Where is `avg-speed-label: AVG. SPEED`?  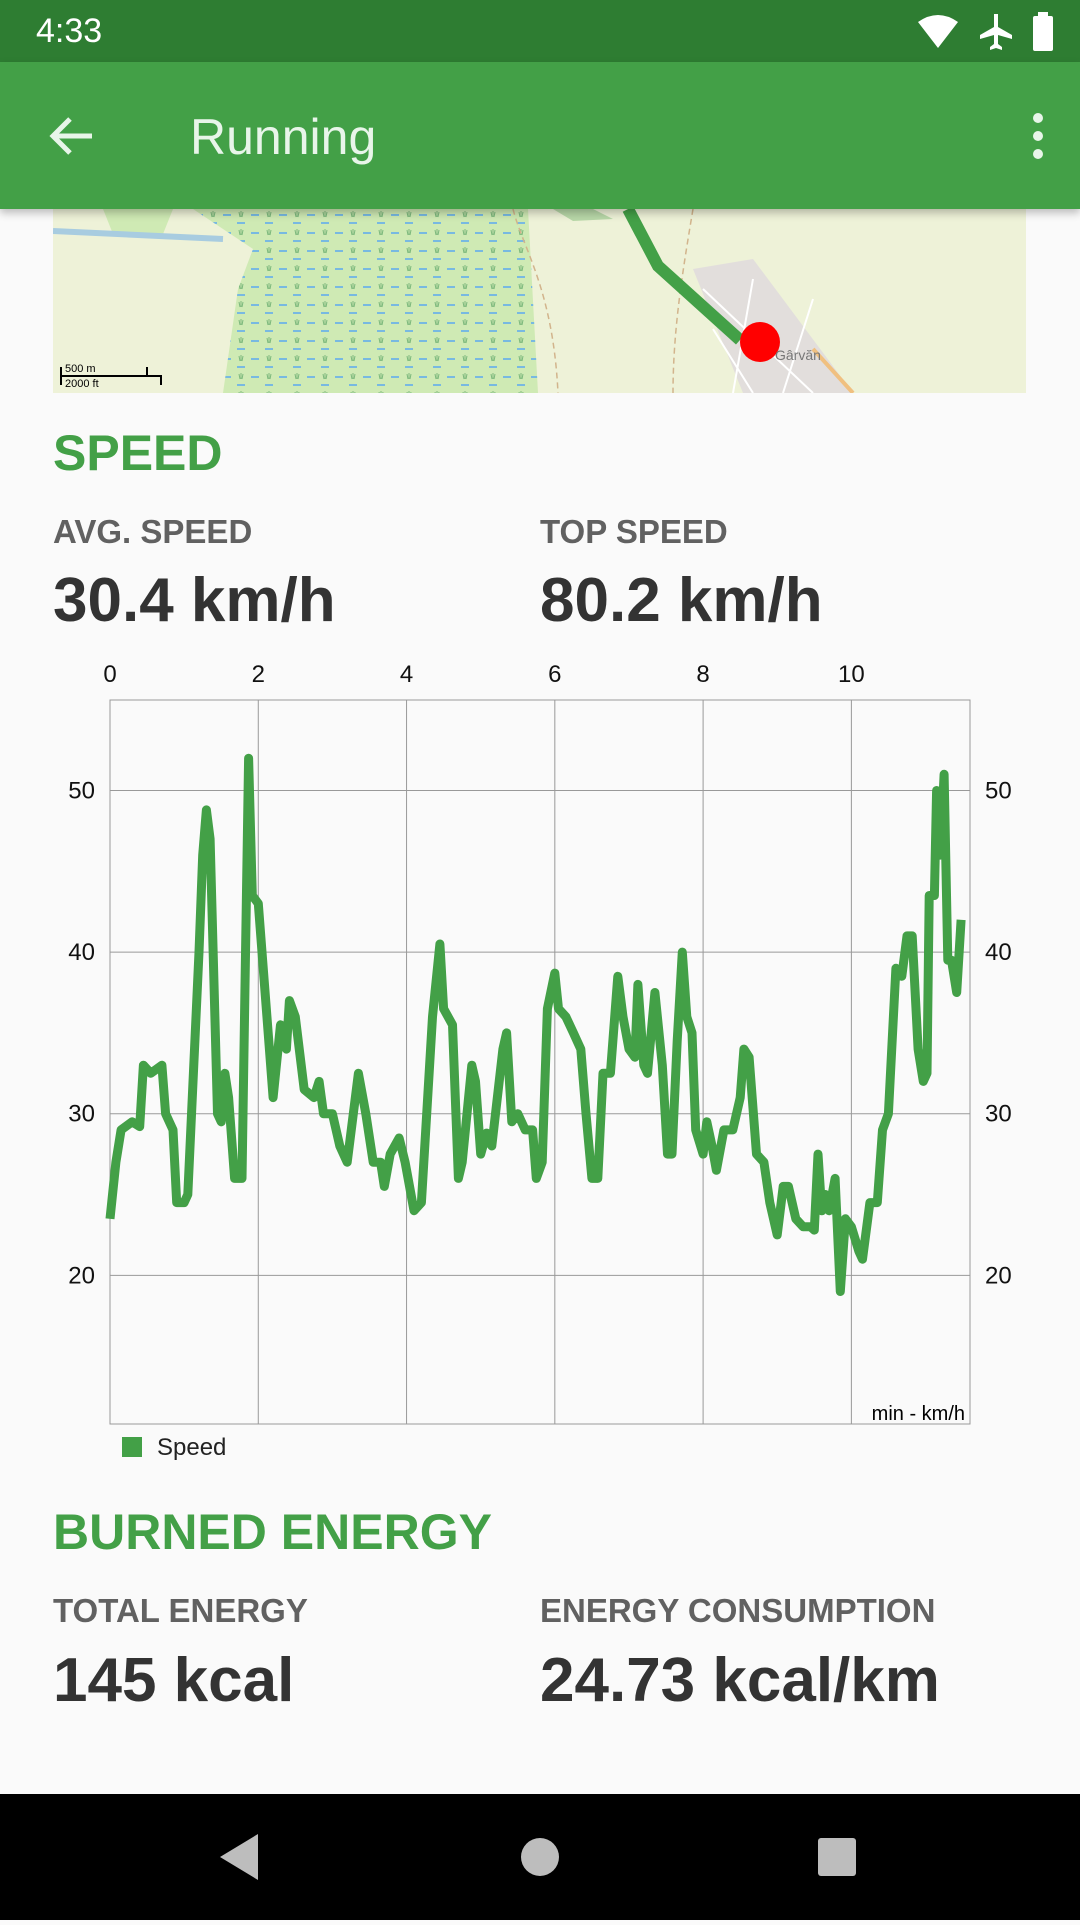
avg-speed-label: AVG. SPEED is located at coordinates (153, 531).